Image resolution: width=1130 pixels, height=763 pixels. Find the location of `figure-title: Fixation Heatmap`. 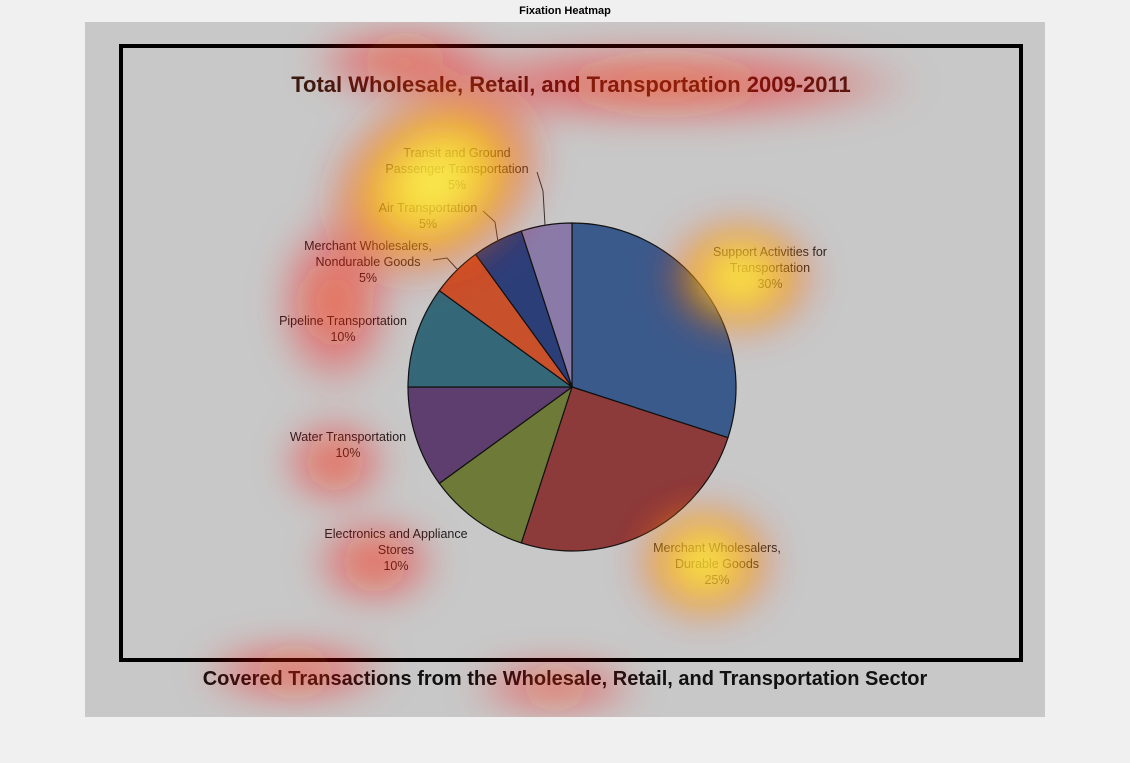

figure-title: Fixation Heatmap is located at coordinates (565, 11).